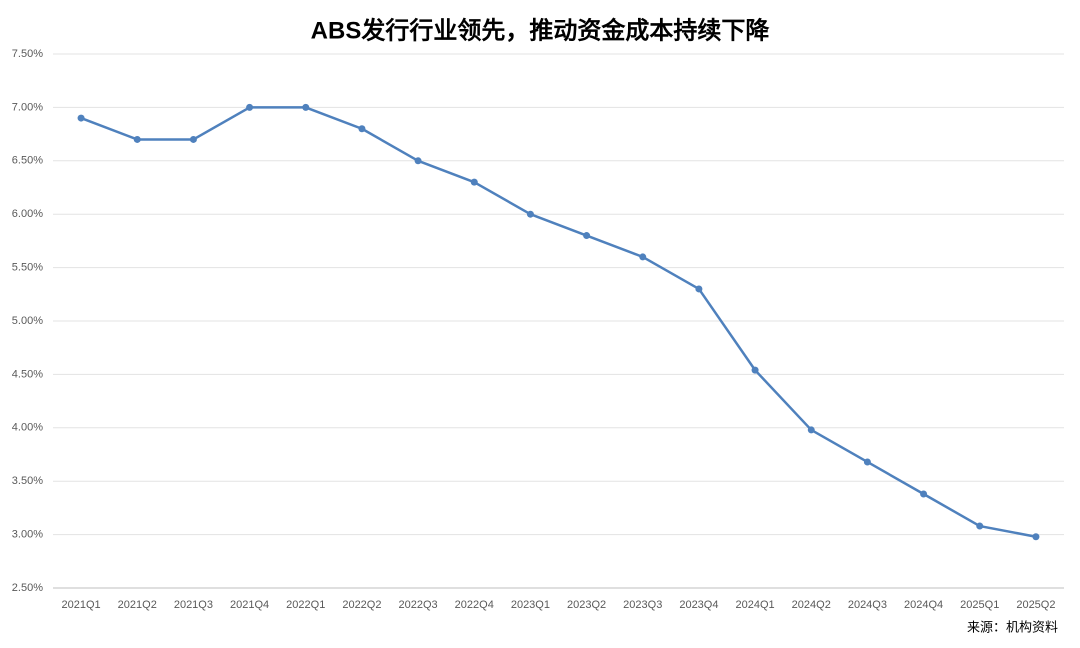 The image size is (1080, 648). What do you see at coordinates (923, 605) in the screenshot?
I see `x-tick-label: 2024Q4` at bounding box center [923, 605].